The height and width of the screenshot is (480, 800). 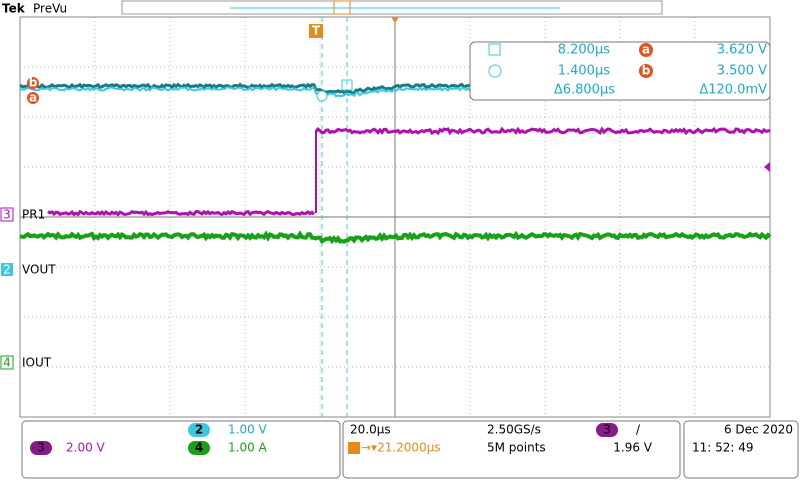 I want to click on trigger-marker: T, so click(x=316, y=31).